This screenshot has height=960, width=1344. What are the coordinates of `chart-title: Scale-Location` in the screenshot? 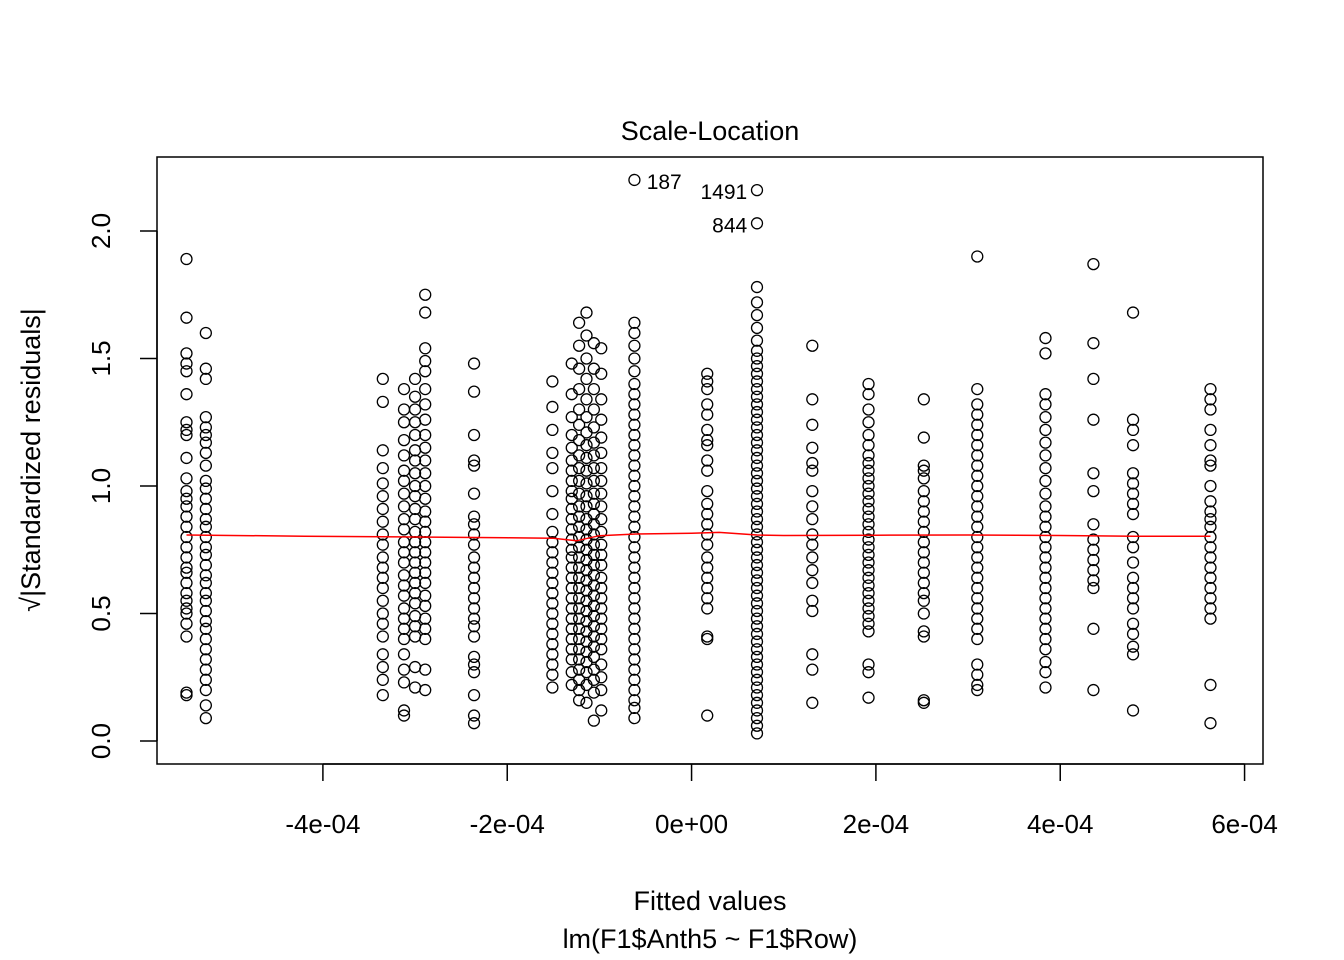 It's located at (710, 131).